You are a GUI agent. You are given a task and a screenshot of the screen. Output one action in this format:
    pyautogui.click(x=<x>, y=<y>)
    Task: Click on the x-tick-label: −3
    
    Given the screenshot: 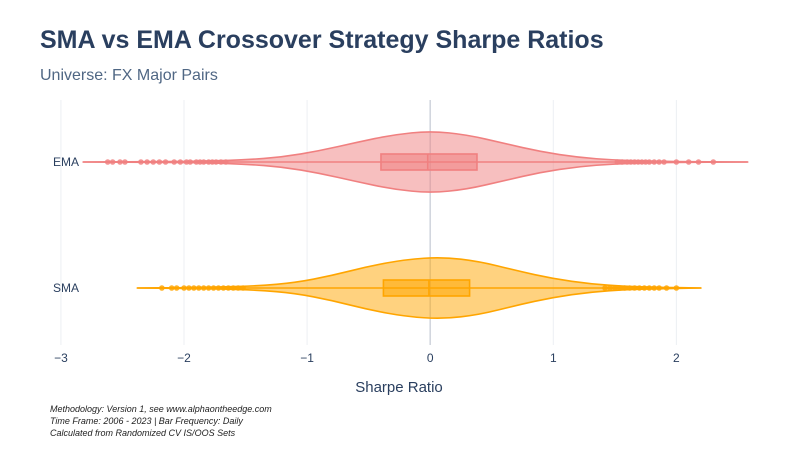 What is the action you would take?
    pyautogui.click(x=61, y=358)
    